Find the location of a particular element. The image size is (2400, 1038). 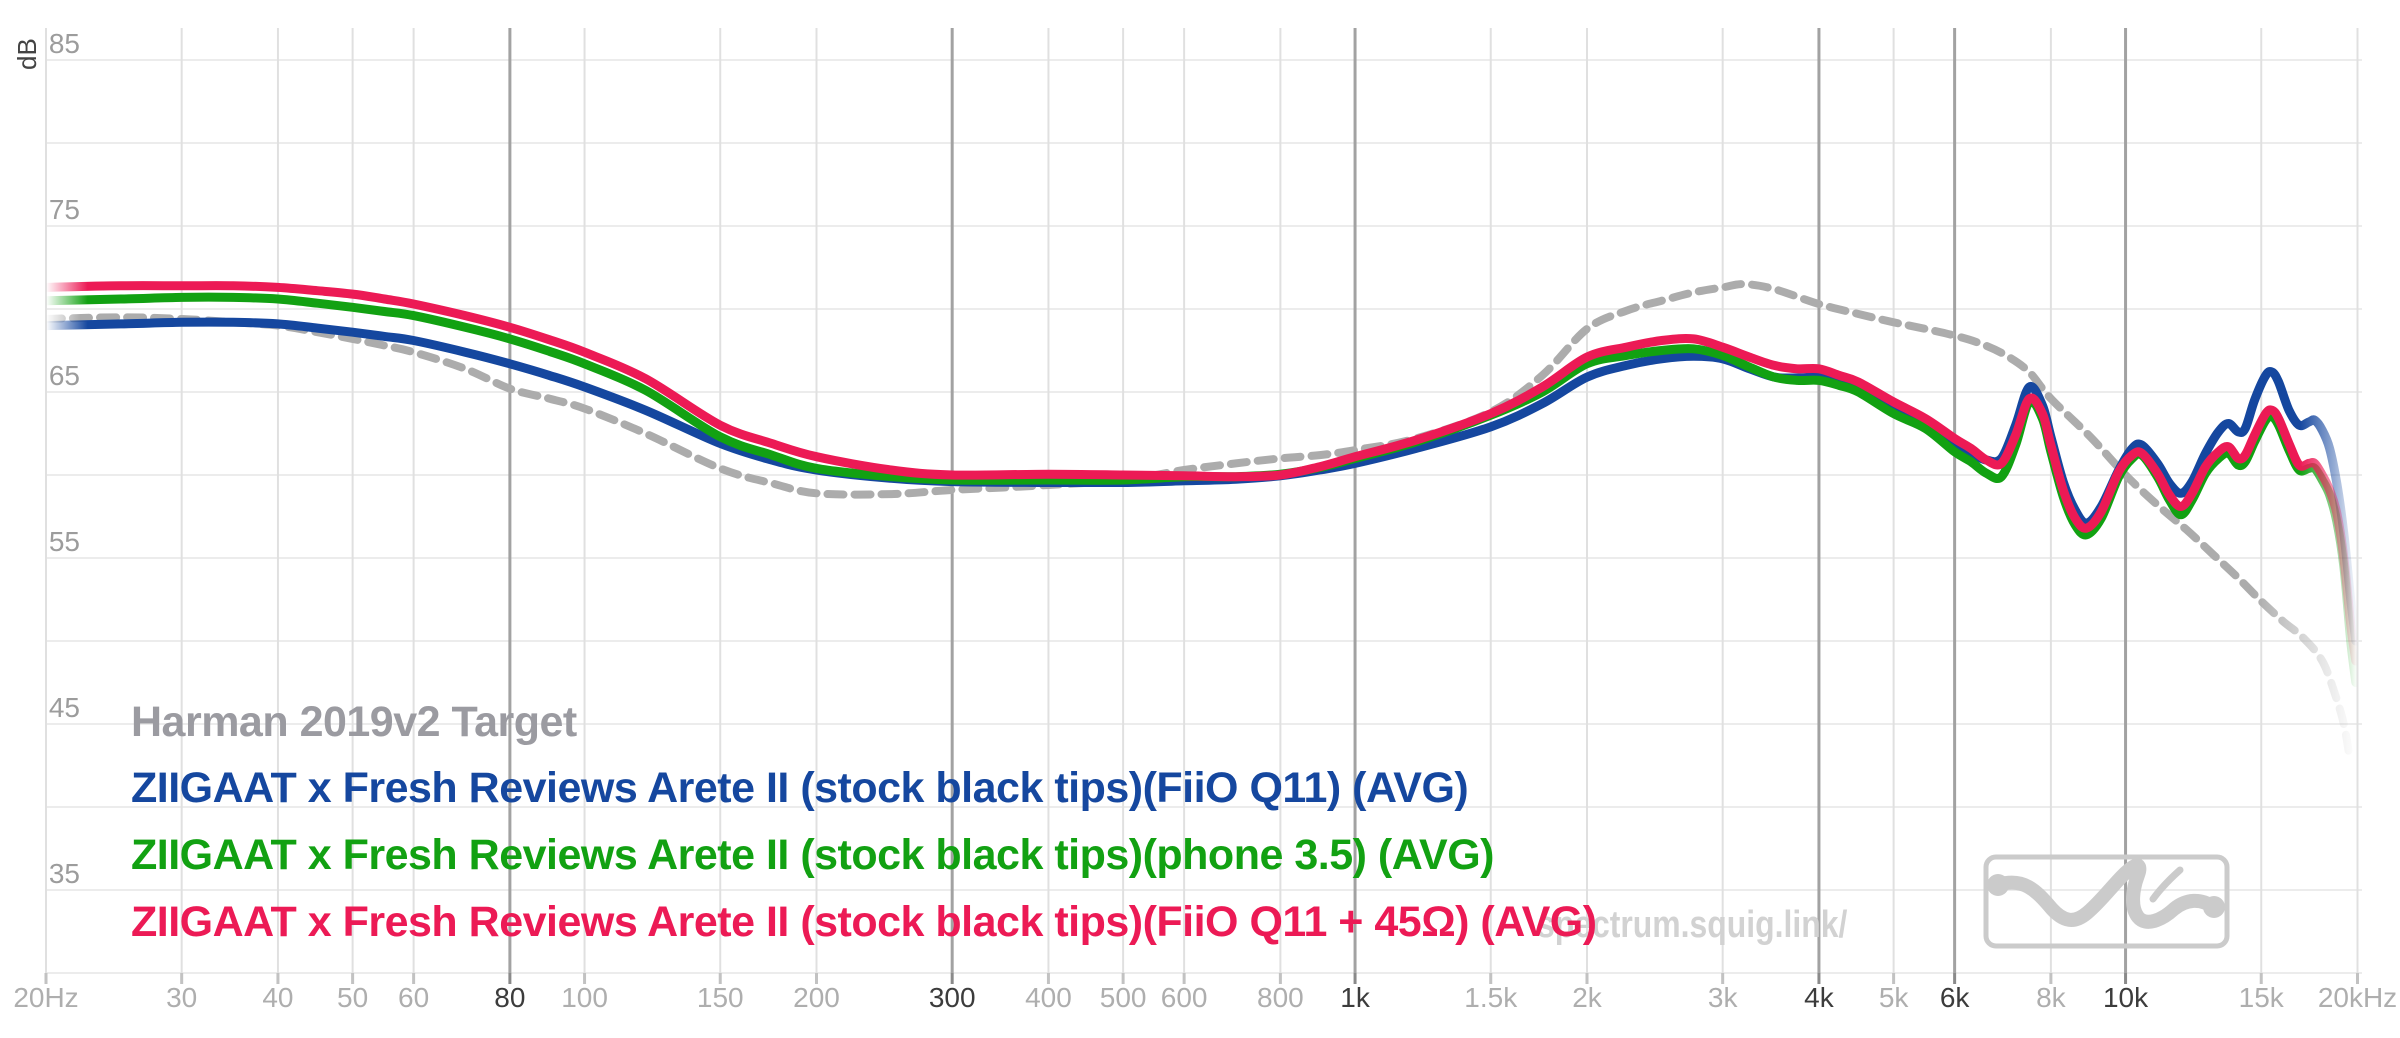

y-tick-label: 45 is located at coordinates (64, 707).